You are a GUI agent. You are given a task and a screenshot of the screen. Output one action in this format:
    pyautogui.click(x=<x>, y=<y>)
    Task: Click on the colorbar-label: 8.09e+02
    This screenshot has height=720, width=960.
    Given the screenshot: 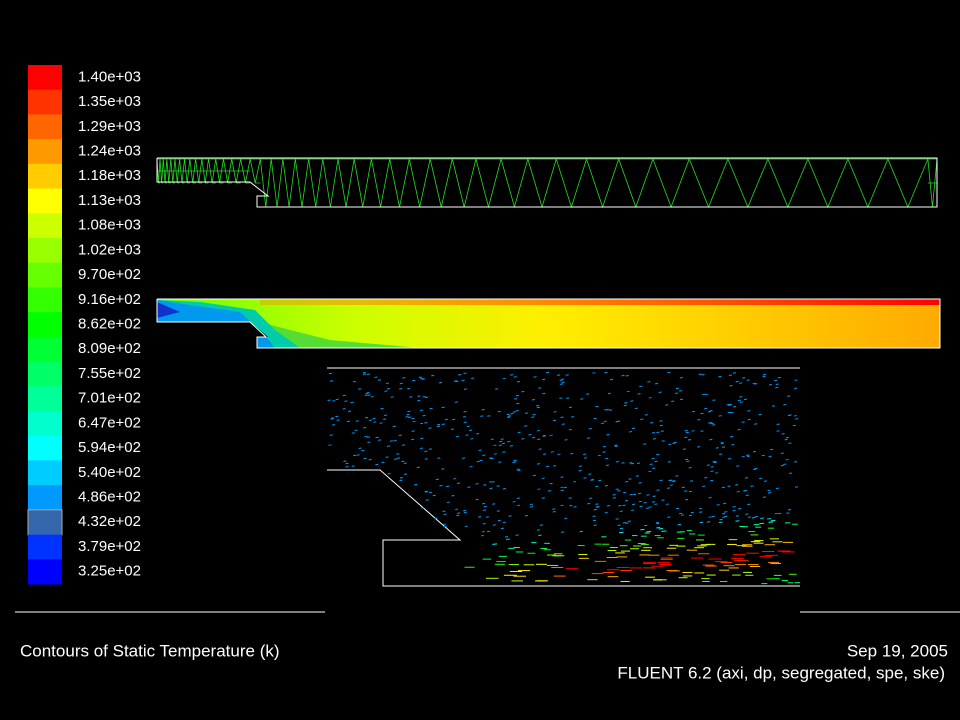 What is the action you would take?
    pyautogui.click(x=109, y=348)
    